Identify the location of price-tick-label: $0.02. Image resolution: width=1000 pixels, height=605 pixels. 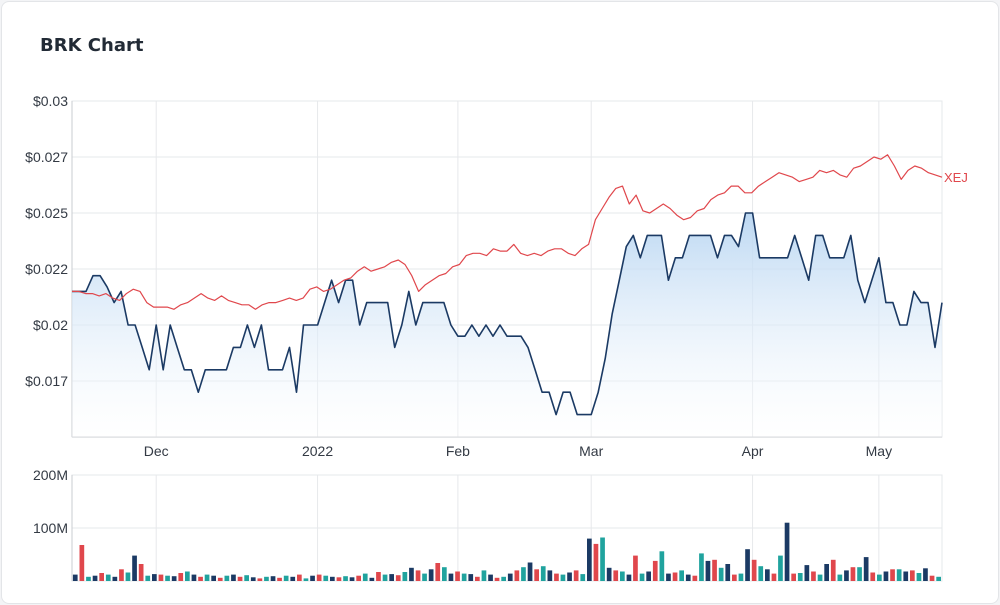
(50, 325).